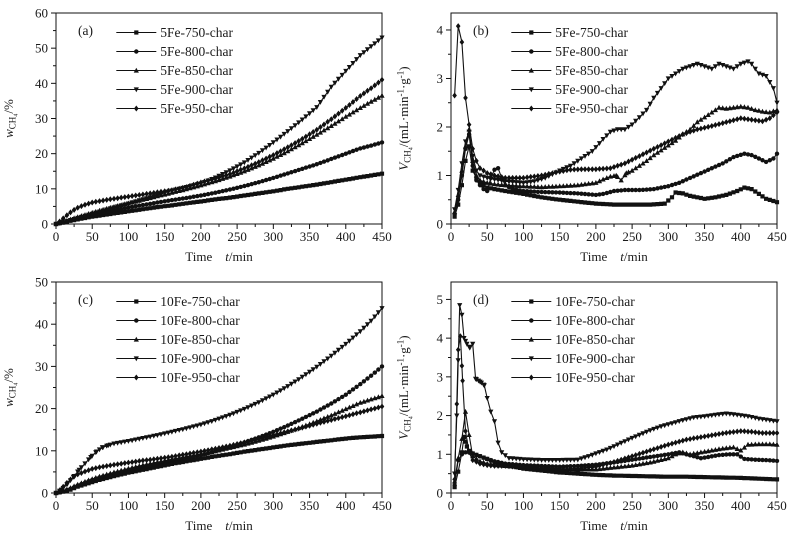 This screenshot has height=538, width=790. I want to click on series-10Fe-750-char, so click(219, 464).